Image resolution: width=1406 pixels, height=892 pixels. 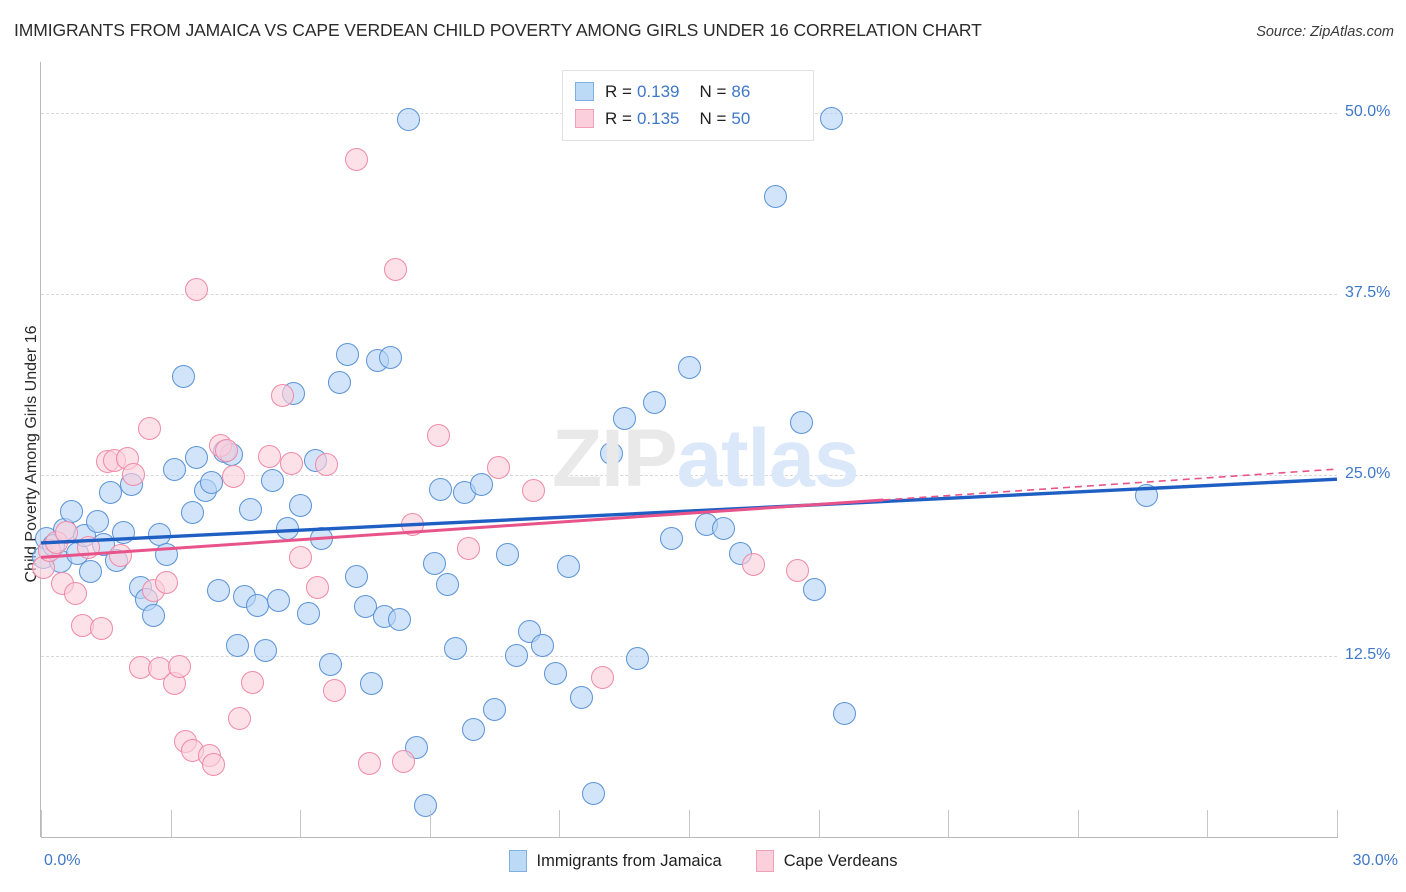 What do you see at coordinates (826, 861) in the screenshot?
I see `series-legend-item: Cape Verdeans` at bounding box center [826, 861].